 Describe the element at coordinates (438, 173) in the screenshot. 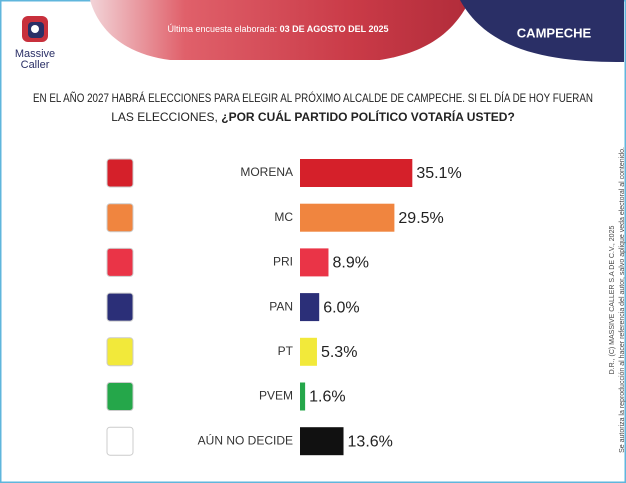

I see `value-label: 35.1%` at that location.